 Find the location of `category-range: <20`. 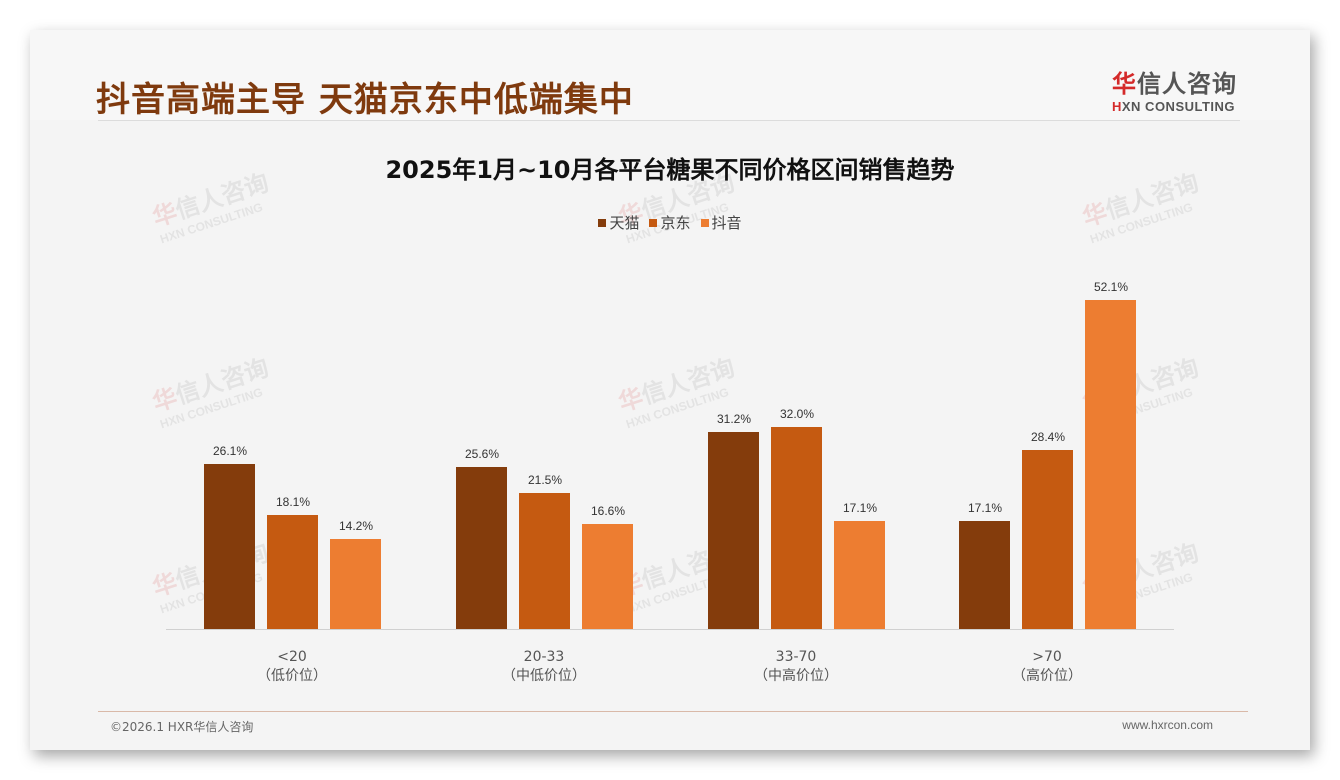

category-range: <20 is located at coordinates (292, 657).